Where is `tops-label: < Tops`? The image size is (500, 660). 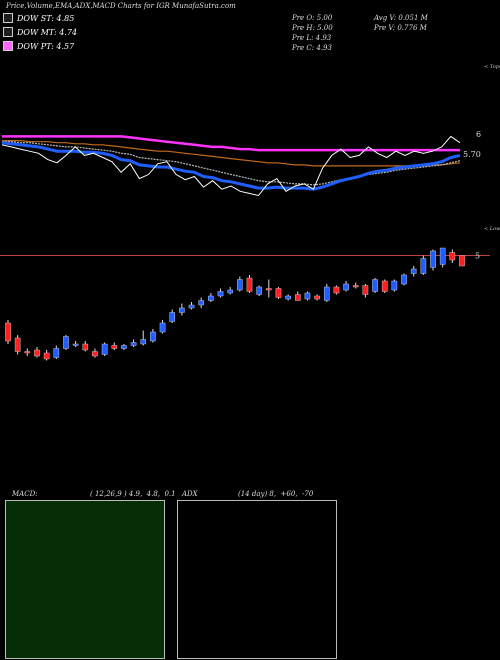
tops-label: < Tops is located at coordinates (492, 67).